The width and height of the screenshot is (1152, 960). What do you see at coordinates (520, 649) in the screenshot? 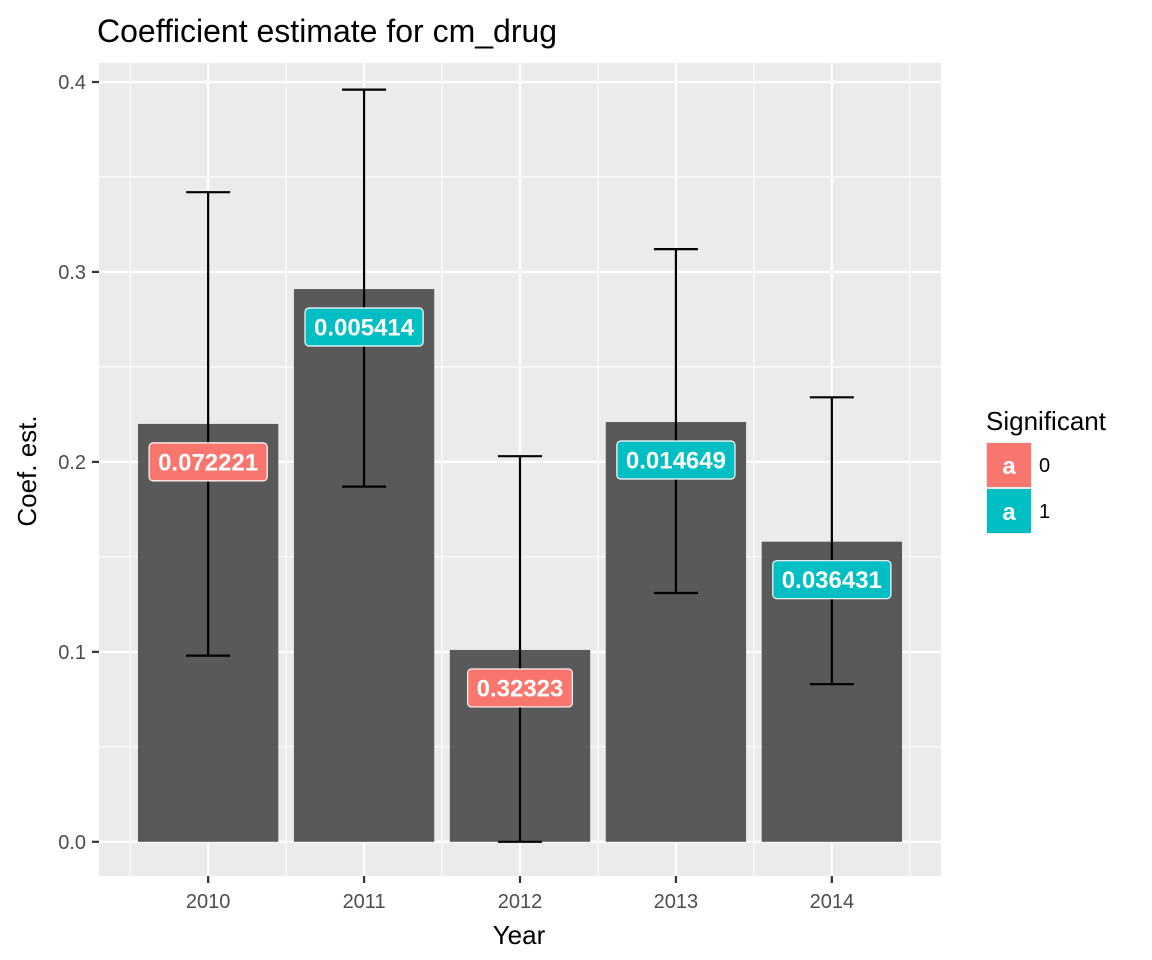
I see `error-bar-2012` at bounding box center [520, 649].